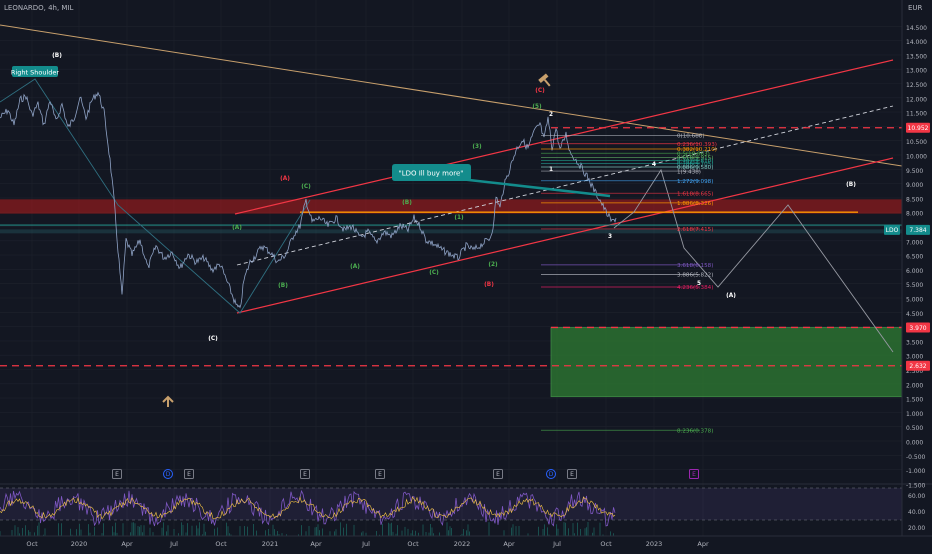 This screenshot has width=932, height=554. I want to click on fib-label: 0(10.688), so click(691, 137).